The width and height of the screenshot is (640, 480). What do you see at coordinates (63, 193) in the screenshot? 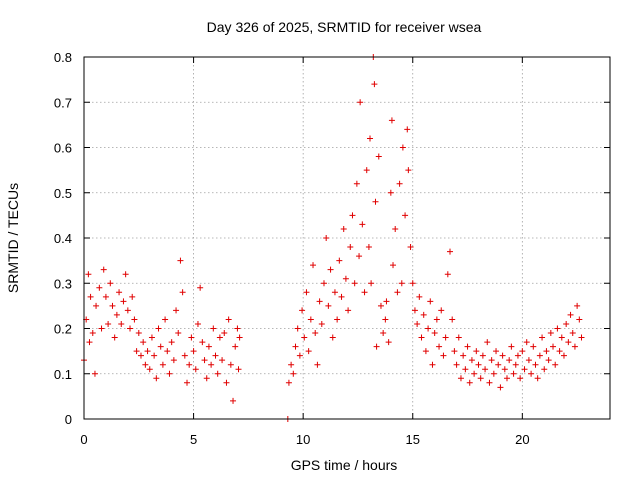
I see `y-tick-label: 0.5` at bounding box center [63, 193].